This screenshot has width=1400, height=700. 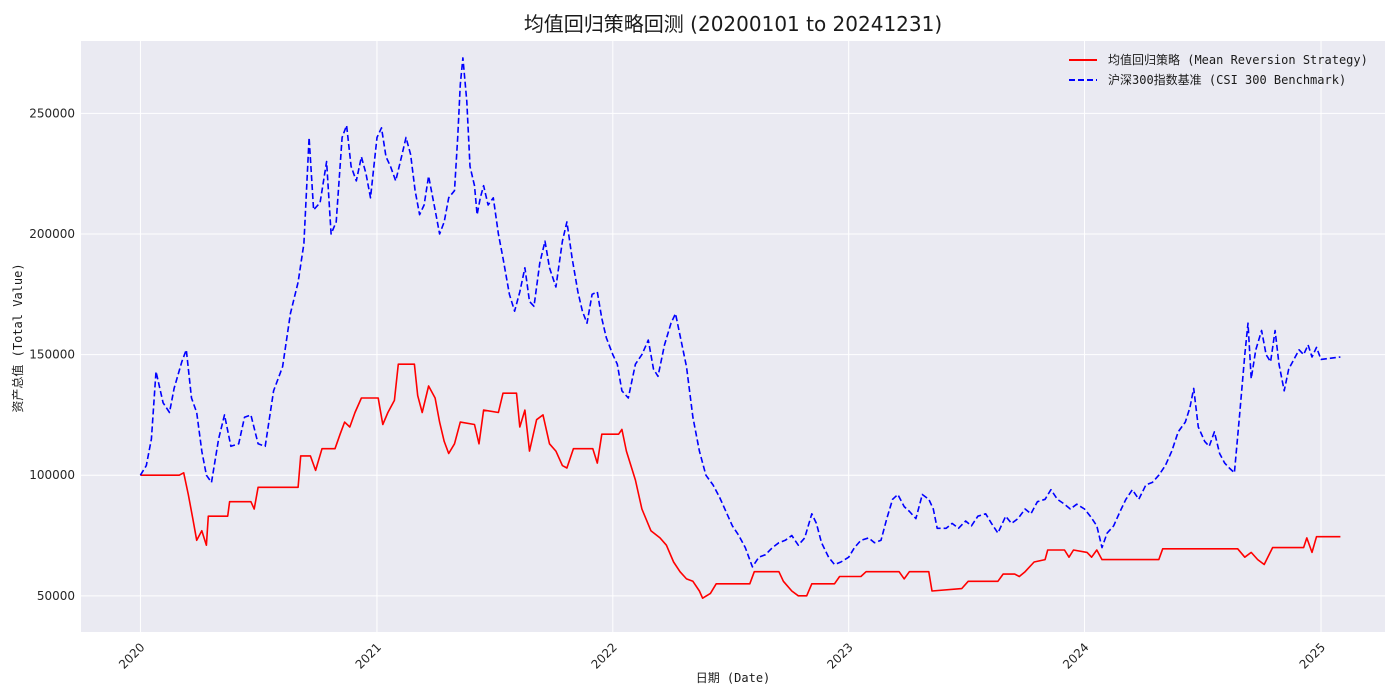 I want to click on chart-title: 均值回归策略回测 (20200101 to 20241231), so click(x=733, y=24).